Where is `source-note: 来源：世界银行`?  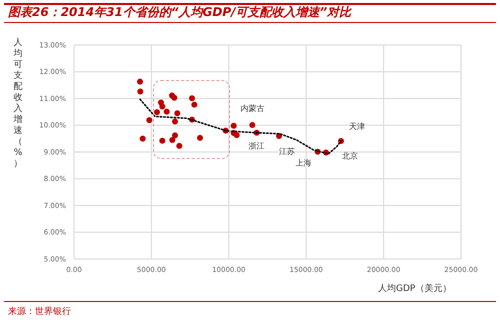
source-note: 来源：世界银行 is located at coordinates (39, 312).